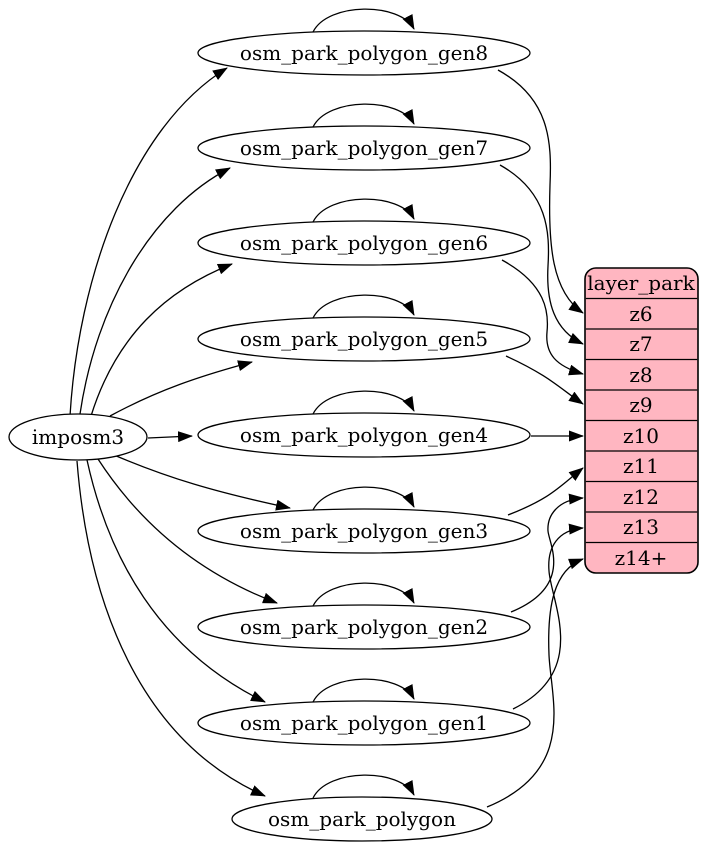  I want to click on layer-table-title: layer_park, so click(641, 283).